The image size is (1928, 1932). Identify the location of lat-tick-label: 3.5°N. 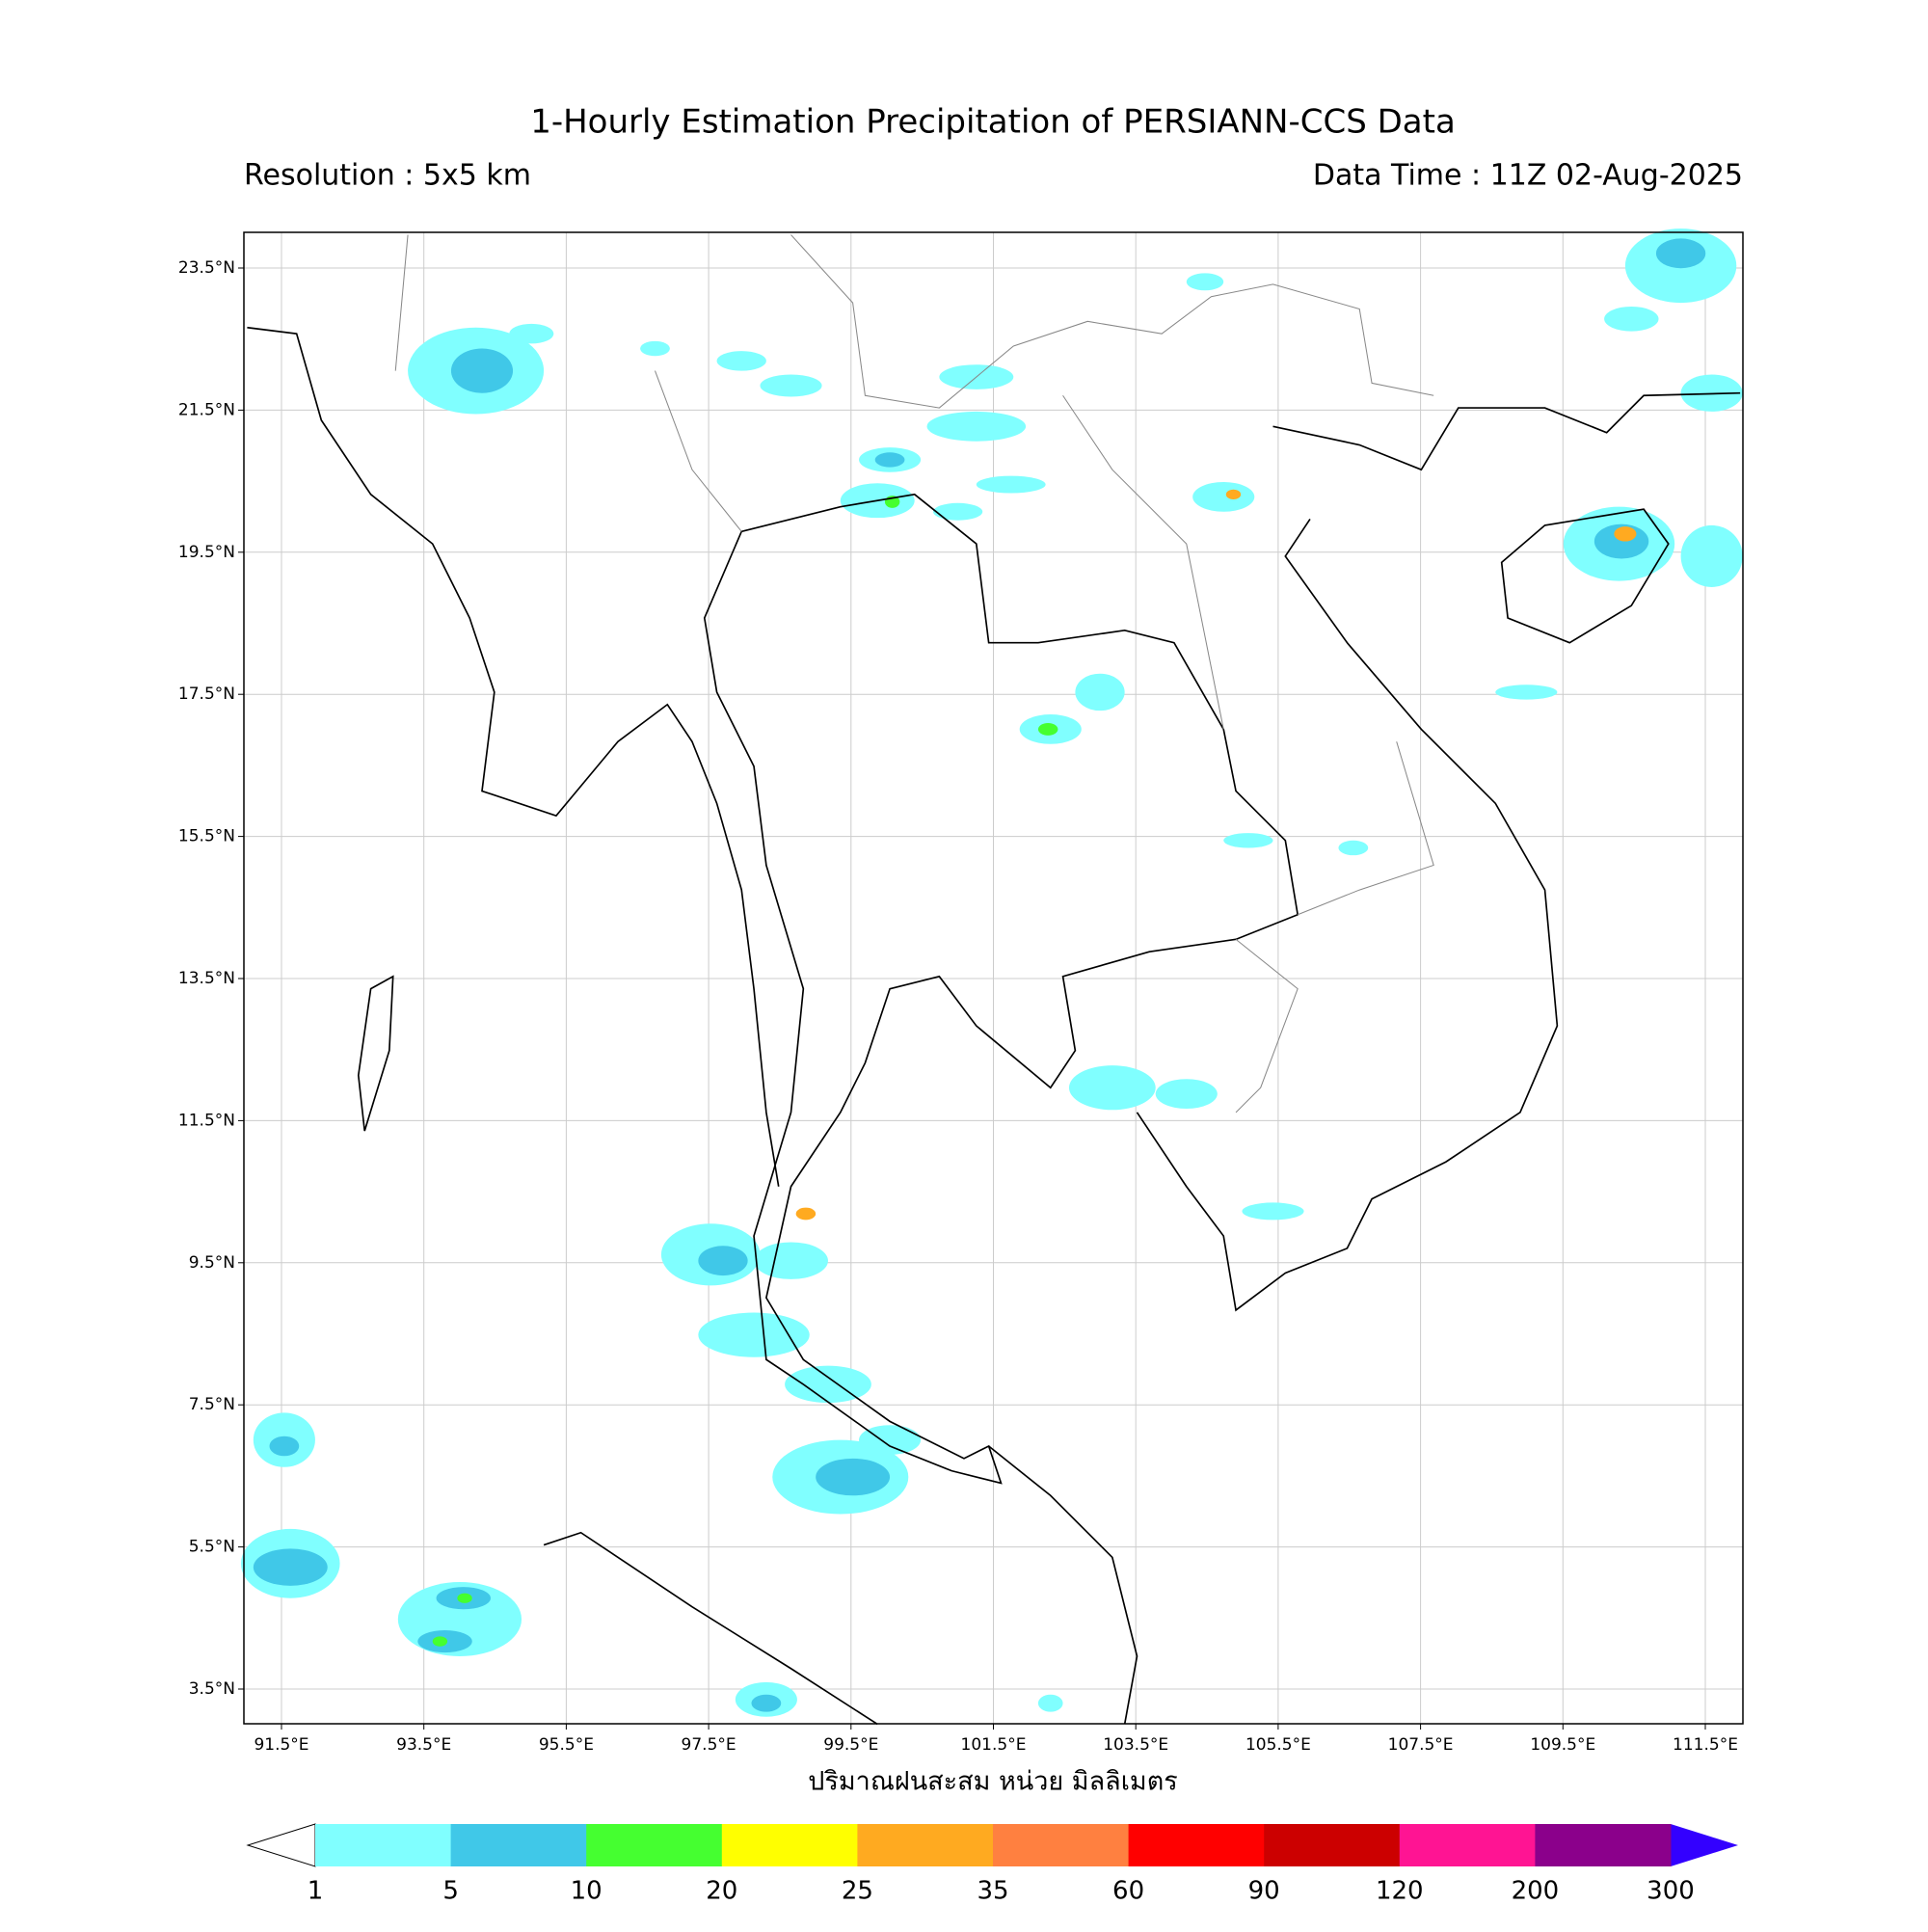
(212, 1689).